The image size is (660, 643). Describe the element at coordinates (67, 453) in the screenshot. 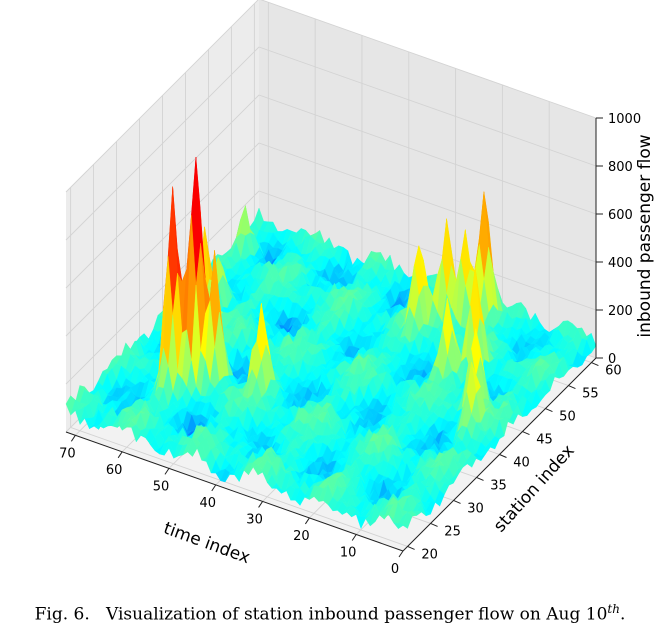

I see `x-tick-label: 70` at that location.